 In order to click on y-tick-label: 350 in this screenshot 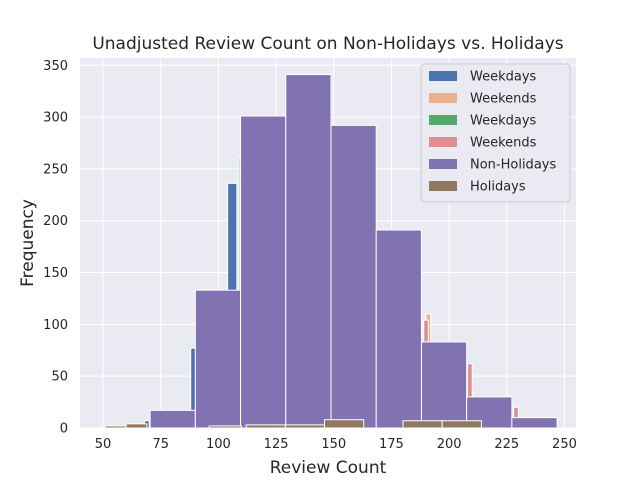, I will do `click(55, 66)`.